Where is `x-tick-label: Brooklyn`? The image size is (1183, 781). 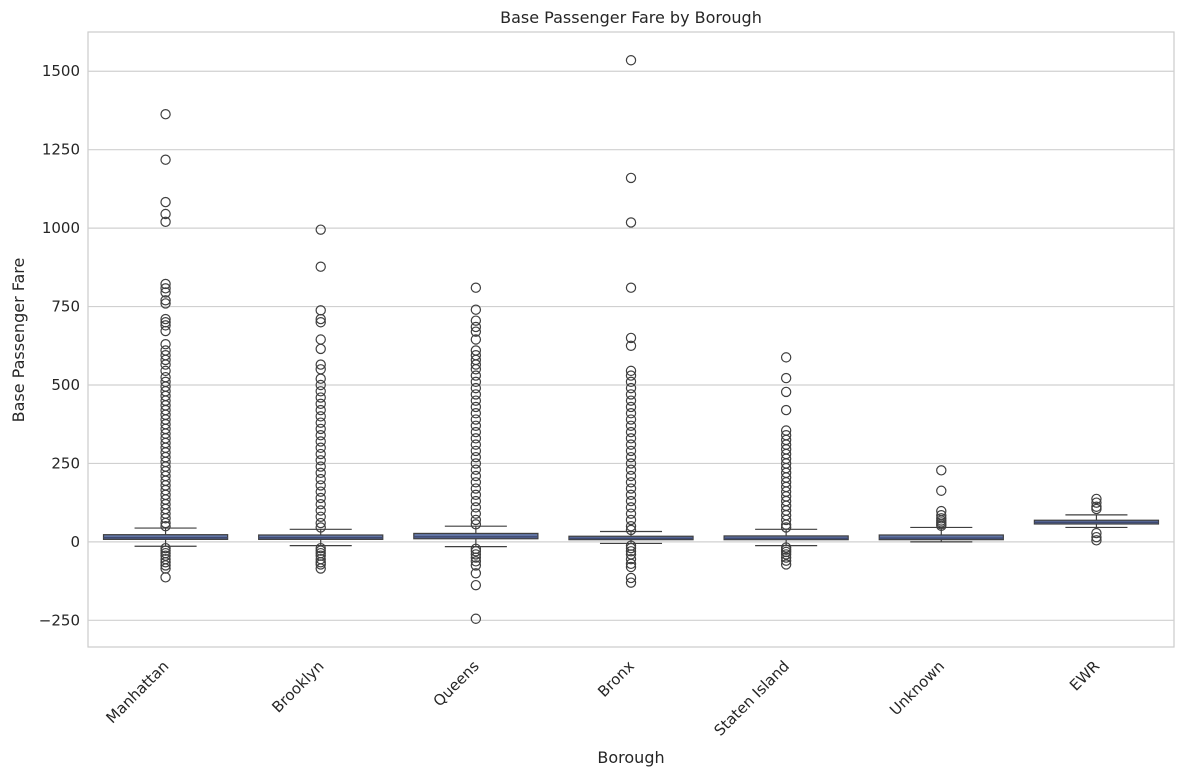 x-tick-label: Brooklyn is located at coordinates (297, 686).